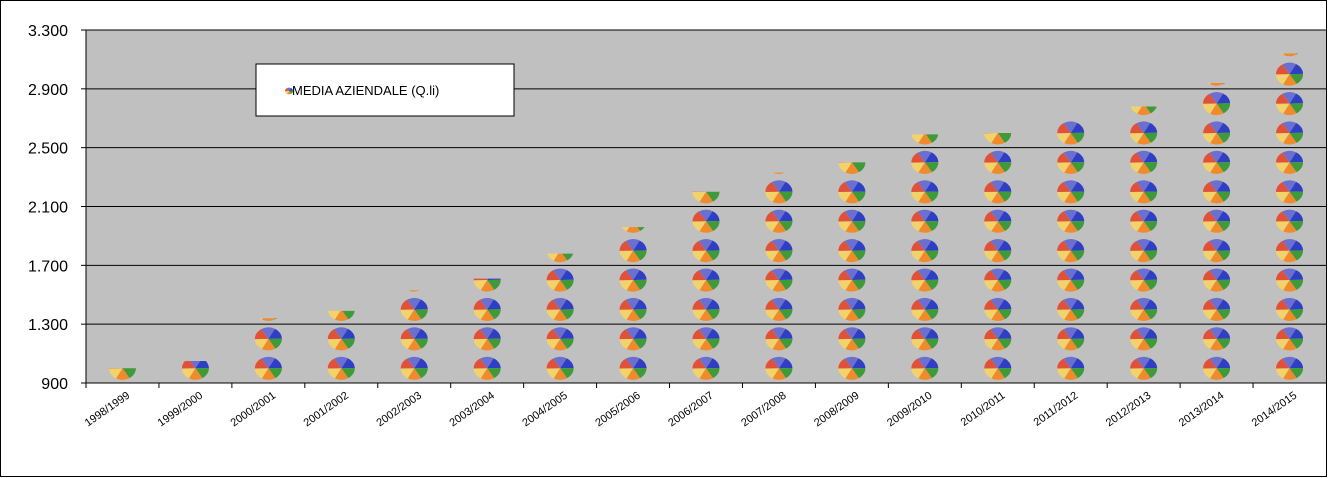 This screenshot has width=1328, height=478. I want to click on y-tick-label: 1.700, so click(48, 266).